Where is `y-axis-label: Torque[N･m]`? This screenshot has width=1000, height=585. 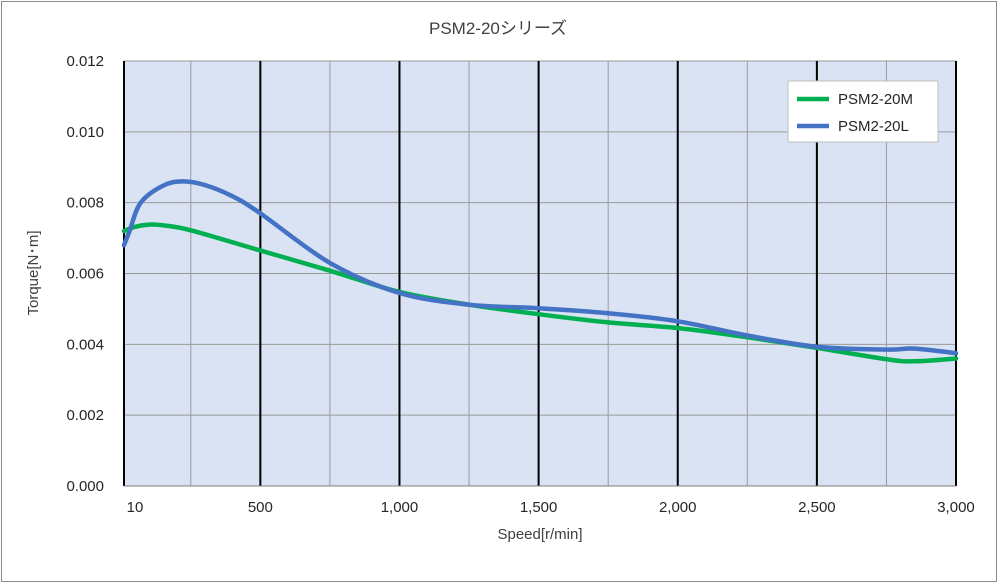
y-axis-label: Torque[N･m] is located at coordinates (33, 272).